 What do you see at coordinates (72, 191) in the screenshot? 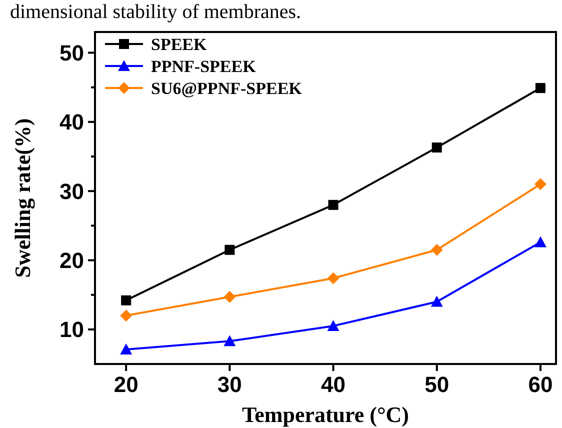
I see `y-tick-label: 30` at bounding box center [72, 191].